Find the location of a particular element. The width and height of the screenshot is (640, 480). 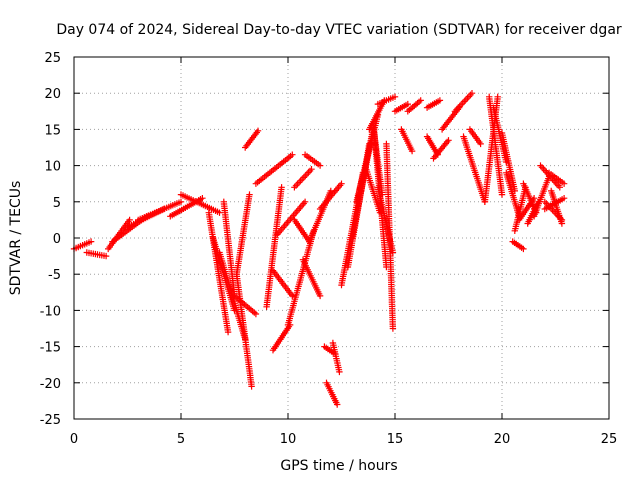

series-arc-ae is located at coordinates (336, 357).